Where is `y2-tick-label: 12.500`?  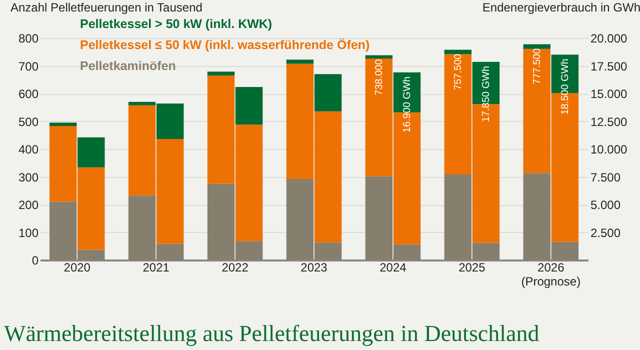
y2-tick-label: 12.500 is located at coordinates (609, 121).